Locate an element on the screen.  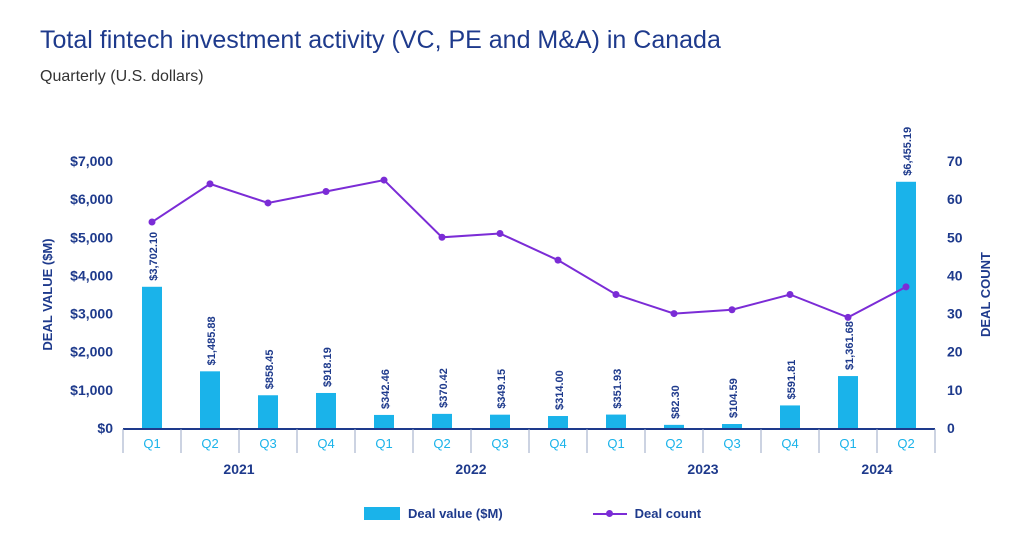
x-year-label: 2023 is located at coordinates (702, 469).